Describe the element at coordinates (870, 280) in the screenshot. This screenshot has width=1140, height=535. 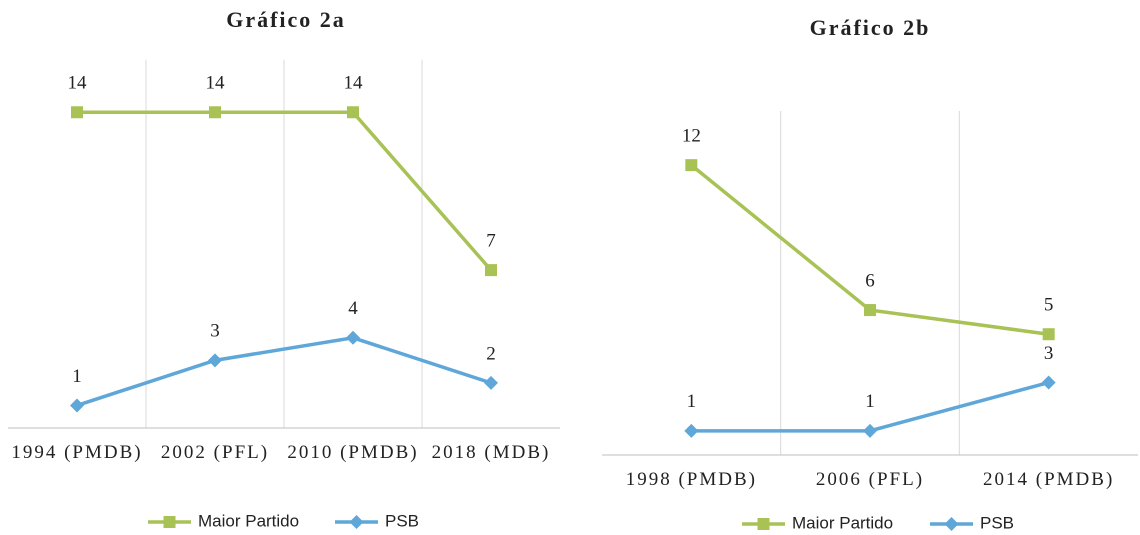
I see `data-label: 6` at that location.